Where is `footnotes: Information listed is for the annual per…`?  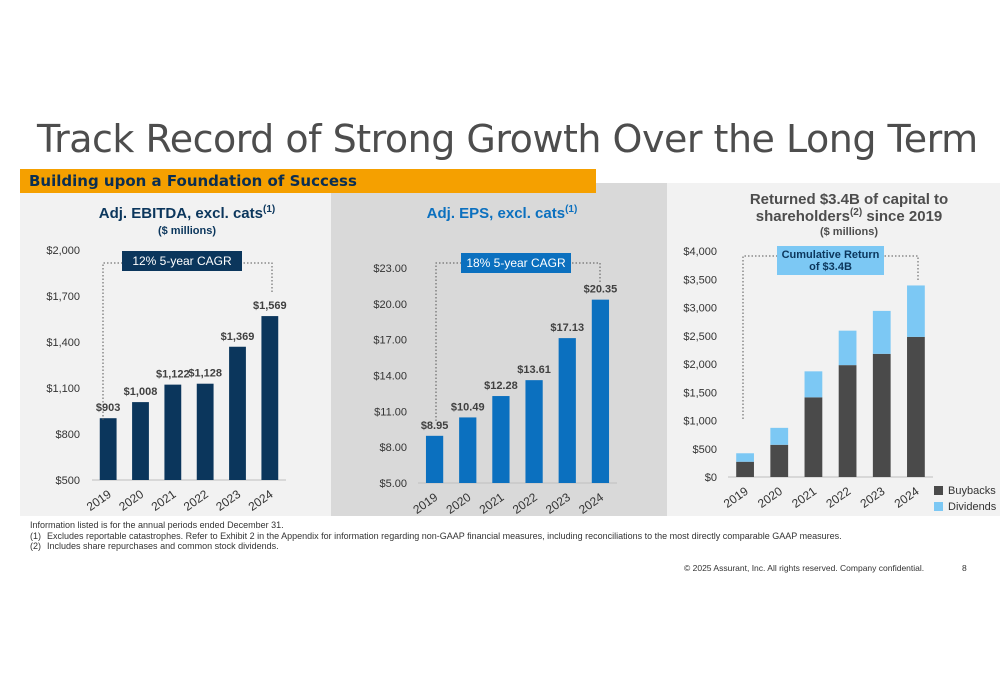
footnotes: Information listed is for the annual per… is located at coordinates (445, 536).